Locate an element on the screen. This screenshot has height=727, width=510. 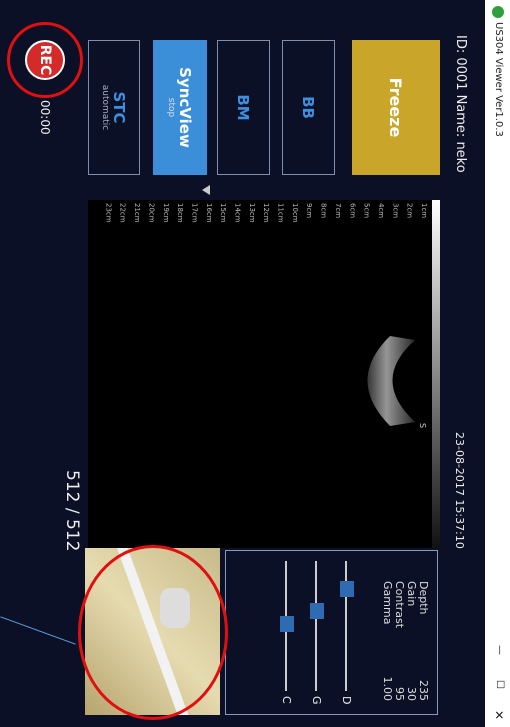
parameter-row: Gain 30 is located at coordinates (411, 641).